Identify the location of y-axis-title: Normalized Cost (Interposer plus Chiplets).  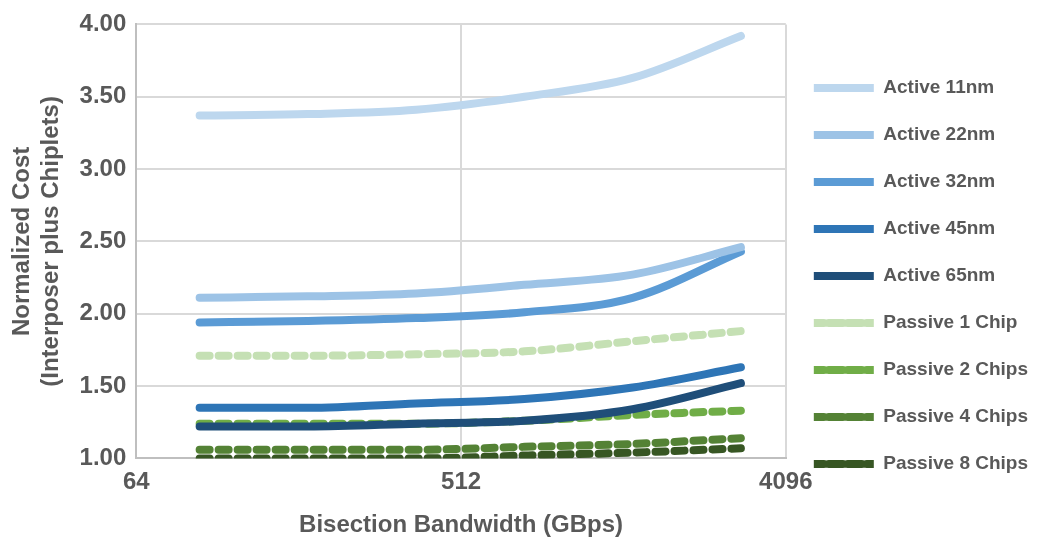
(35, 241).